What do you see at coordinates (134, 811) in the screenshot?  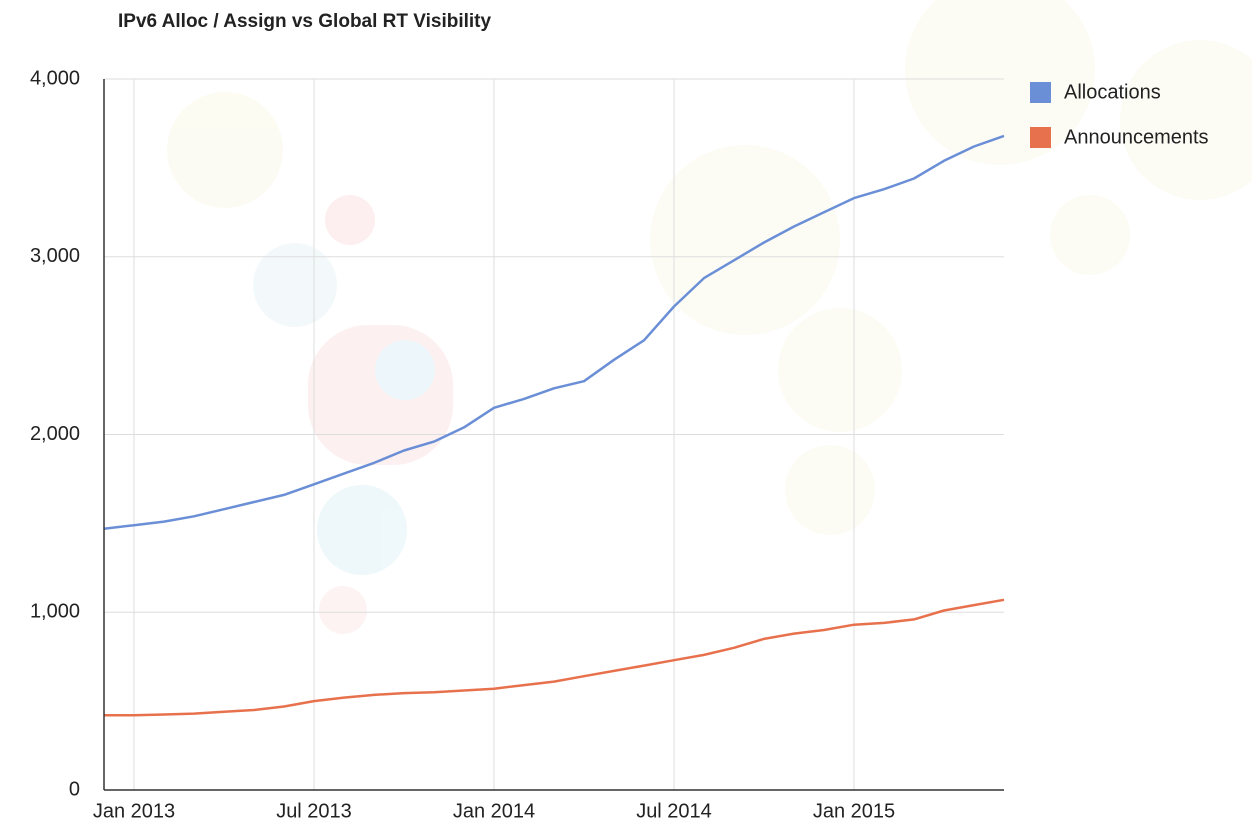 I see `x-tick-label: Jan 2013` at bounding box center [134, 811].